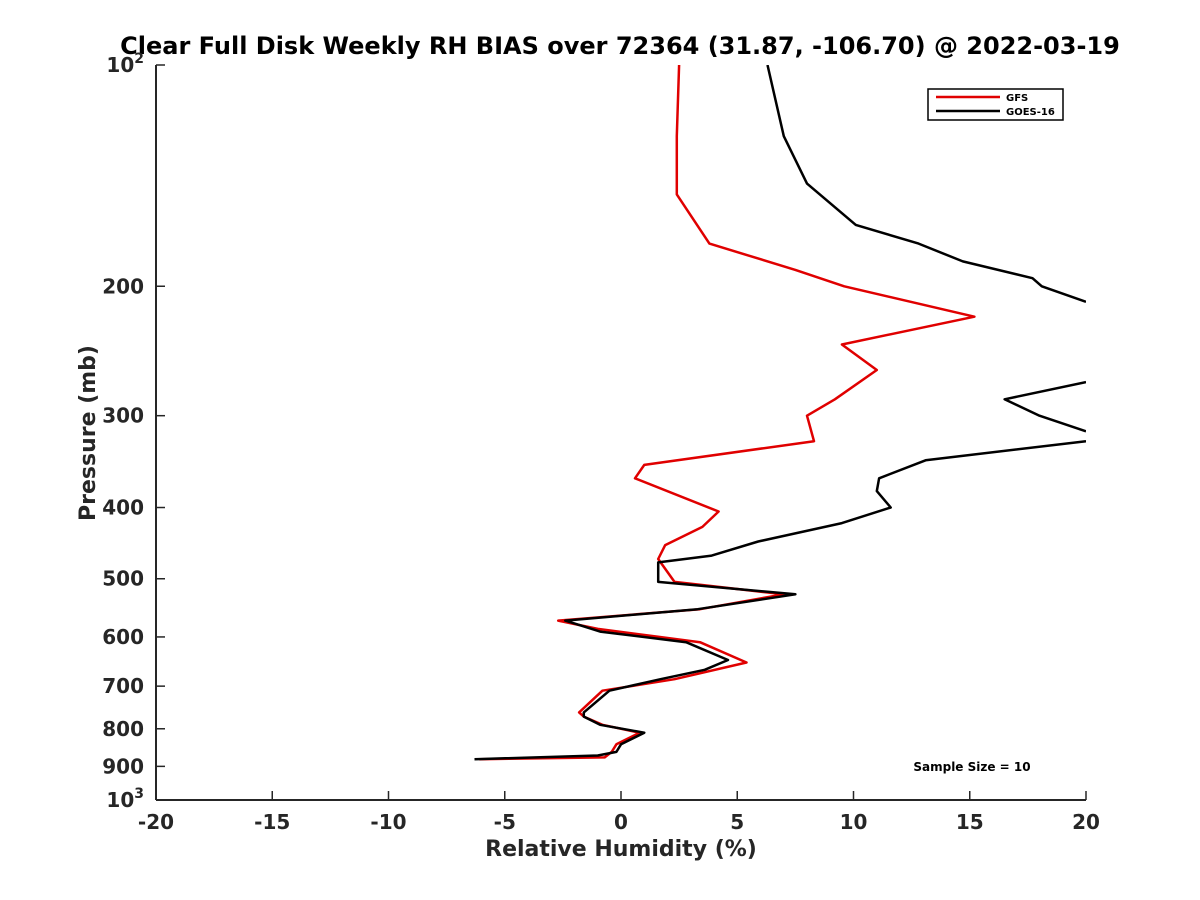  I want to click on y-tick-label: 900, so click(123, 766).